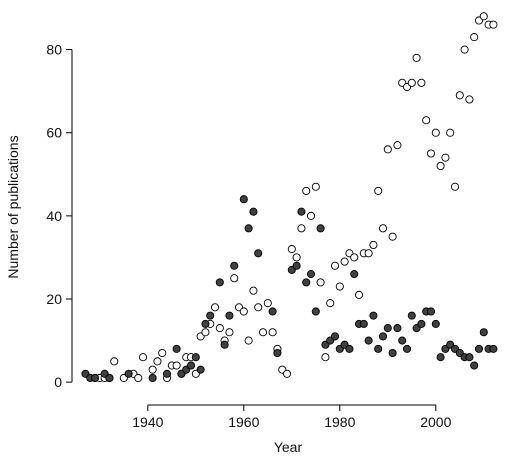 The height and width of the screenshot is (461, 513). What do you see at coordinates (339, 422) in the screenshot?
I see `x-tick-label: 1980` at bounding box center [339, 422].